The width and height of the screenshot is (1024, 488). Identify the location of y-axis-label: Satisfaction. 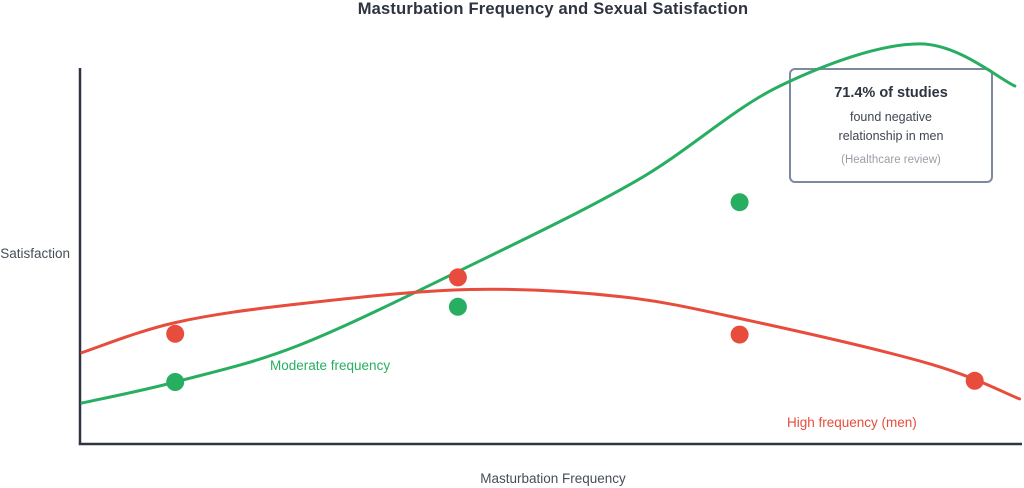
(35, 253).